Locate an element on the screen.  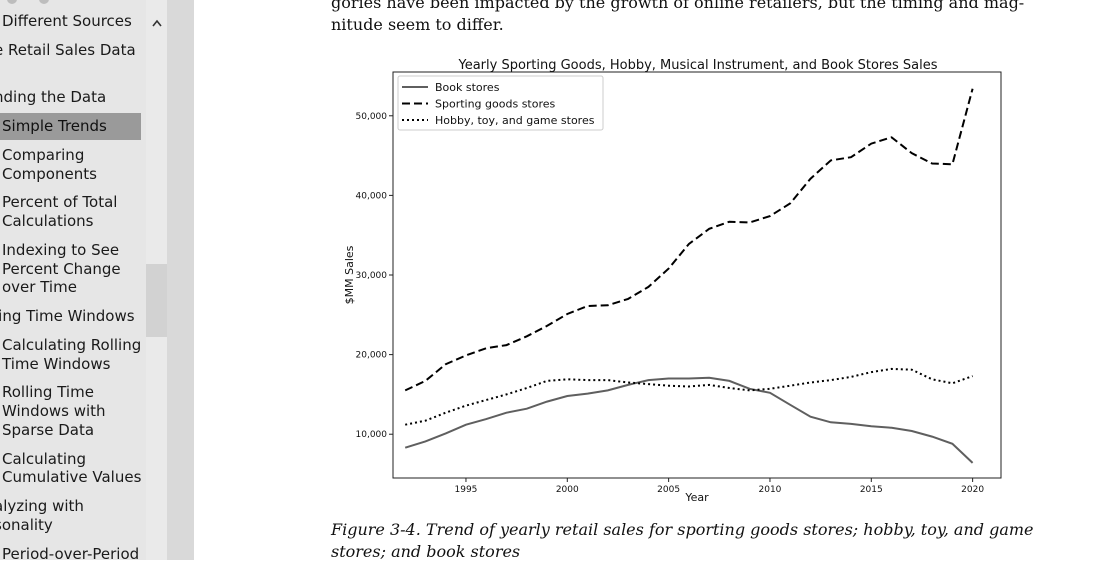
legend-label: Hobby, toy, and game stores is located at coordinates (515, 120).